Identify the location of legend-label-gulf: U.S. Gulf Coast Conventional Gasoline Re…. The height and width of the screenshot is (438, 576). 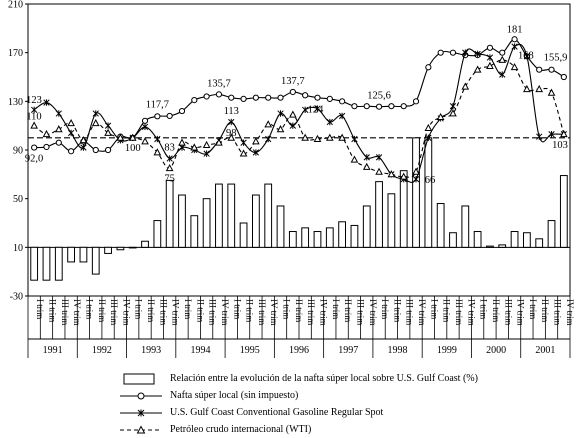
(277, 412).